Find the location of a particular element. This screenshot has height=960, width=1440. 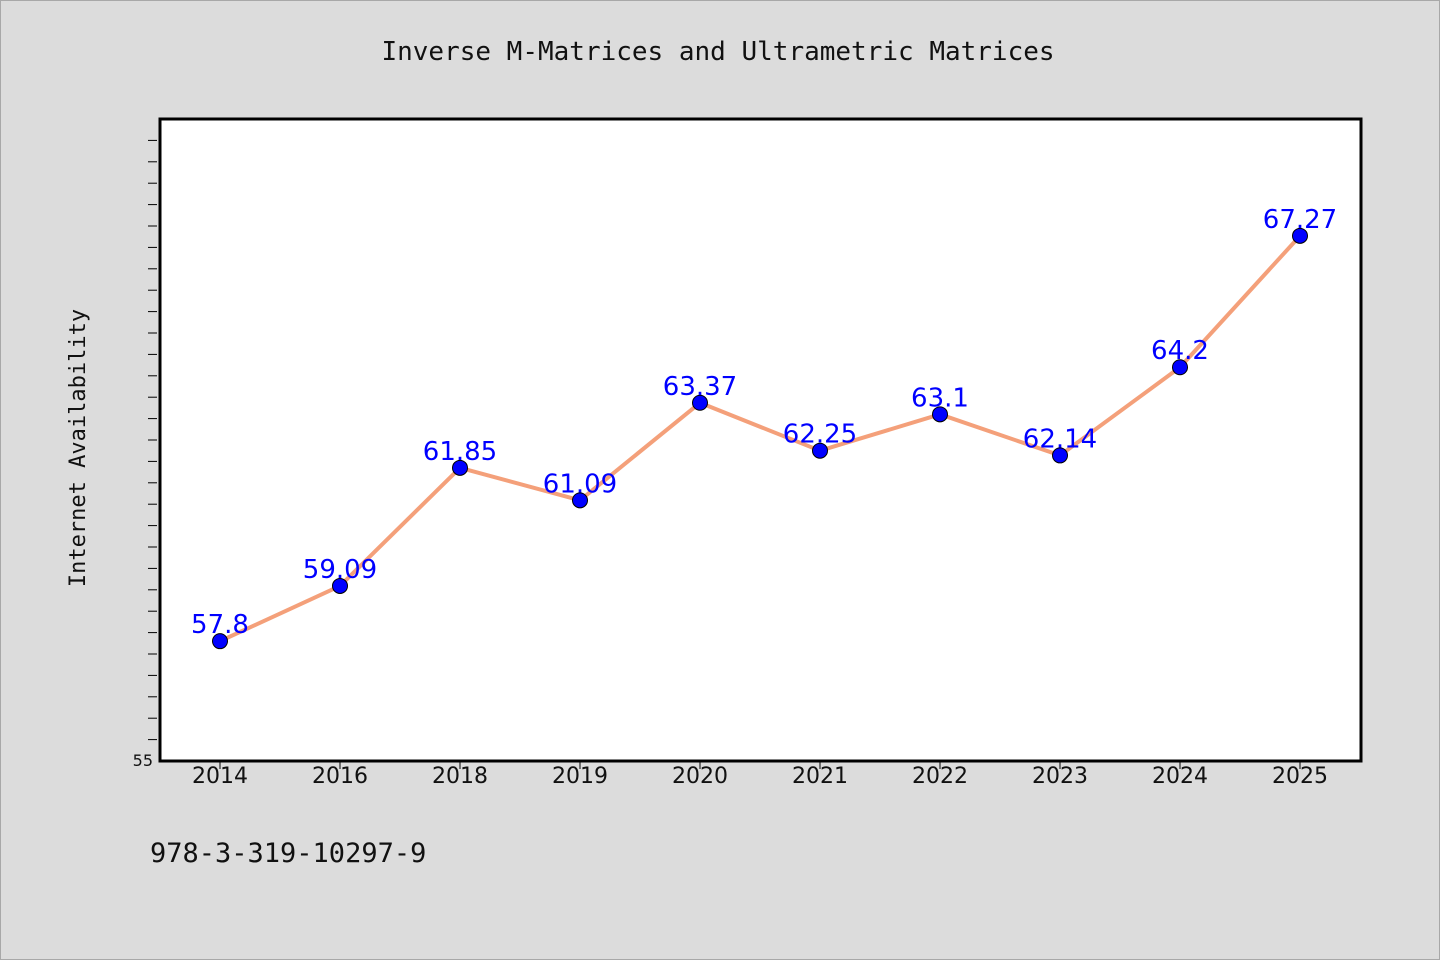

y-axis-label: Internet Availability is located at coordinates (78, 448).